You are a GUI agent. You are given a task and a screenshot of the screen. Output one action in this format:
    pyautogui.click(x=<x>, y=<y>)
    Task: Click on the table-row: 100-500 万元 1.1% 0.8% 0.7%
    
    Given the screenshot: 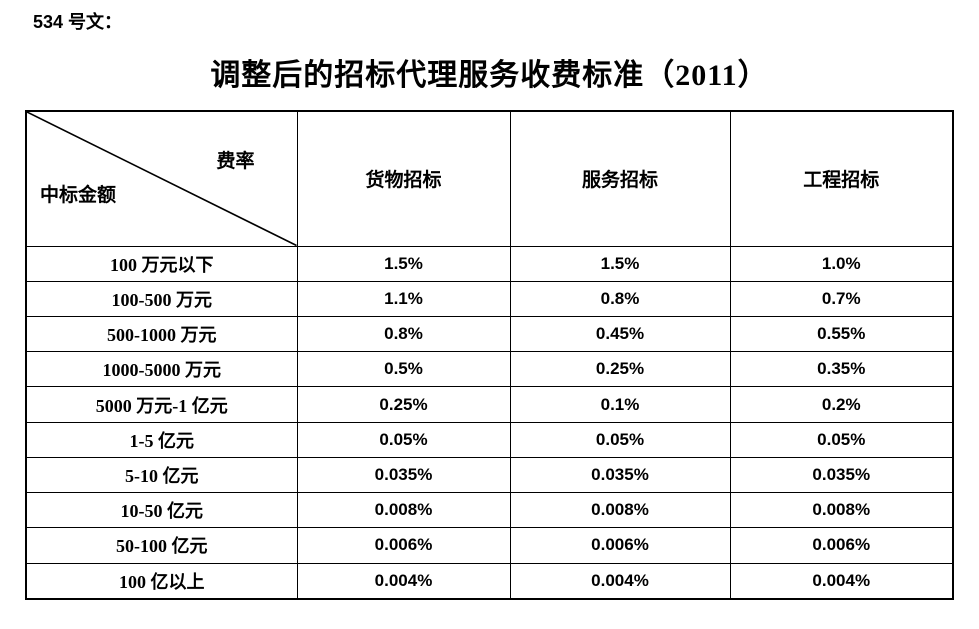 What is the action you would take?
    pyautogui.click(x=489, y=298)
    